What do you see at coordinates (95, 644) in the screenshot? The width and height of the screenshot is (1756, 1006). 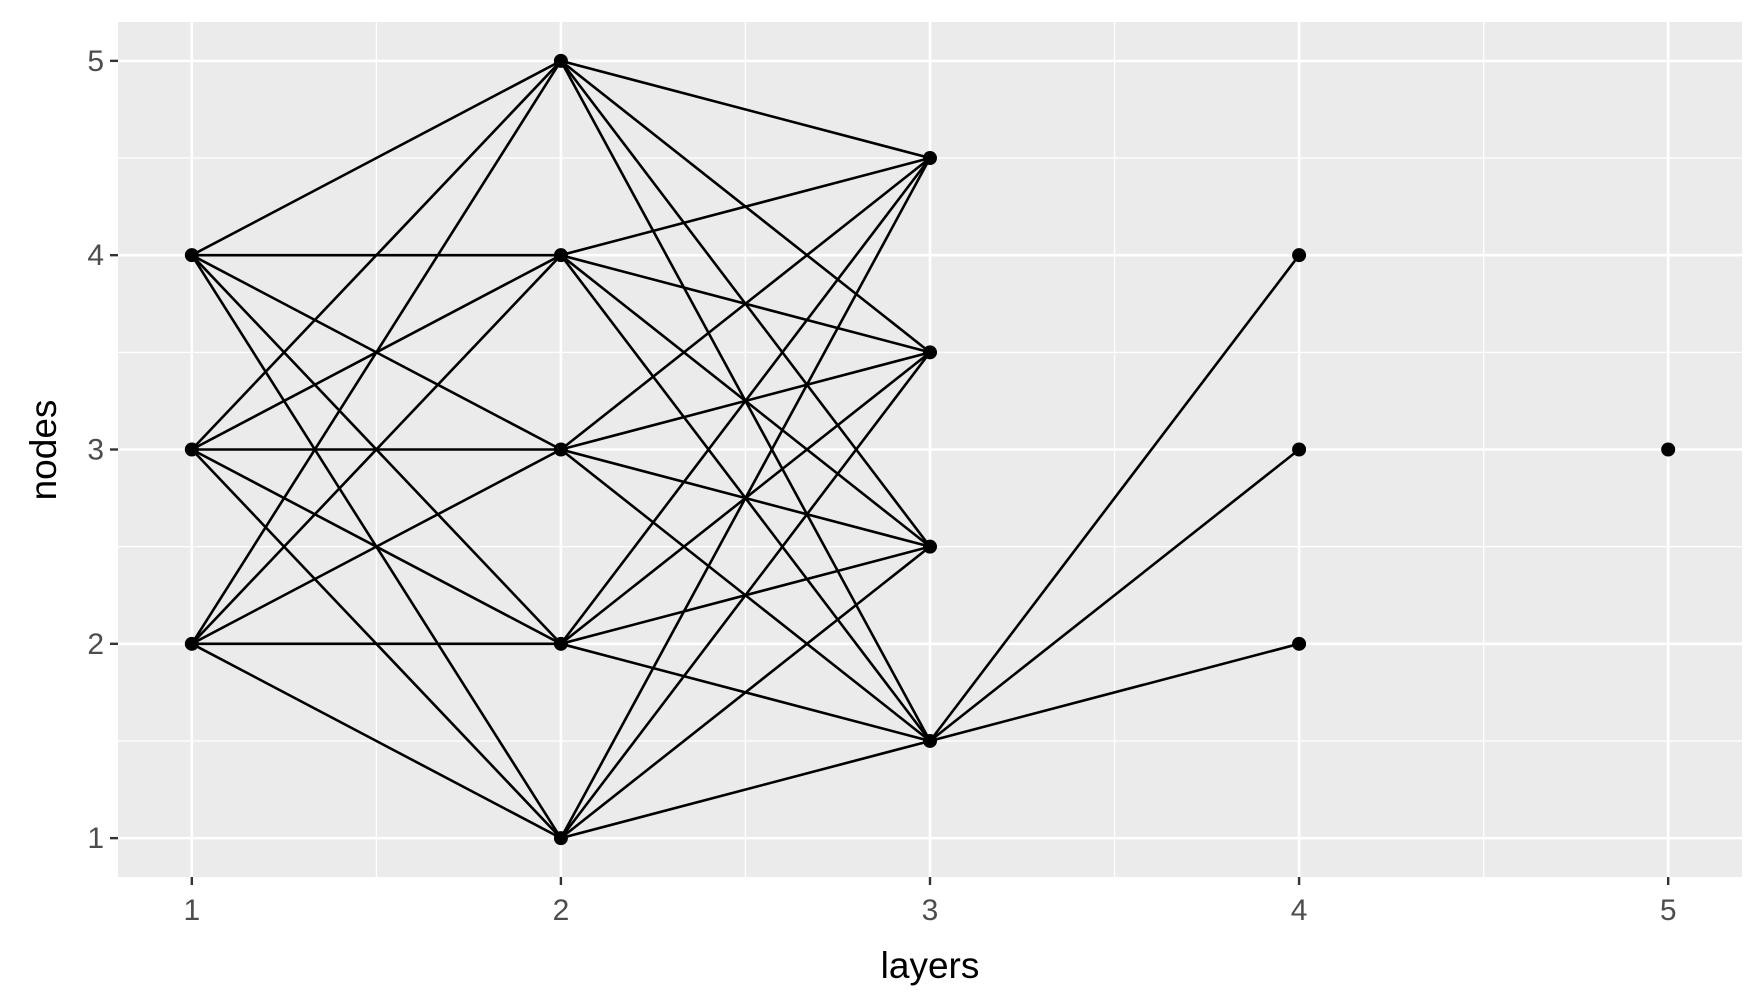 I see `y-tick-label: 2` at bounding box center [95, 644].